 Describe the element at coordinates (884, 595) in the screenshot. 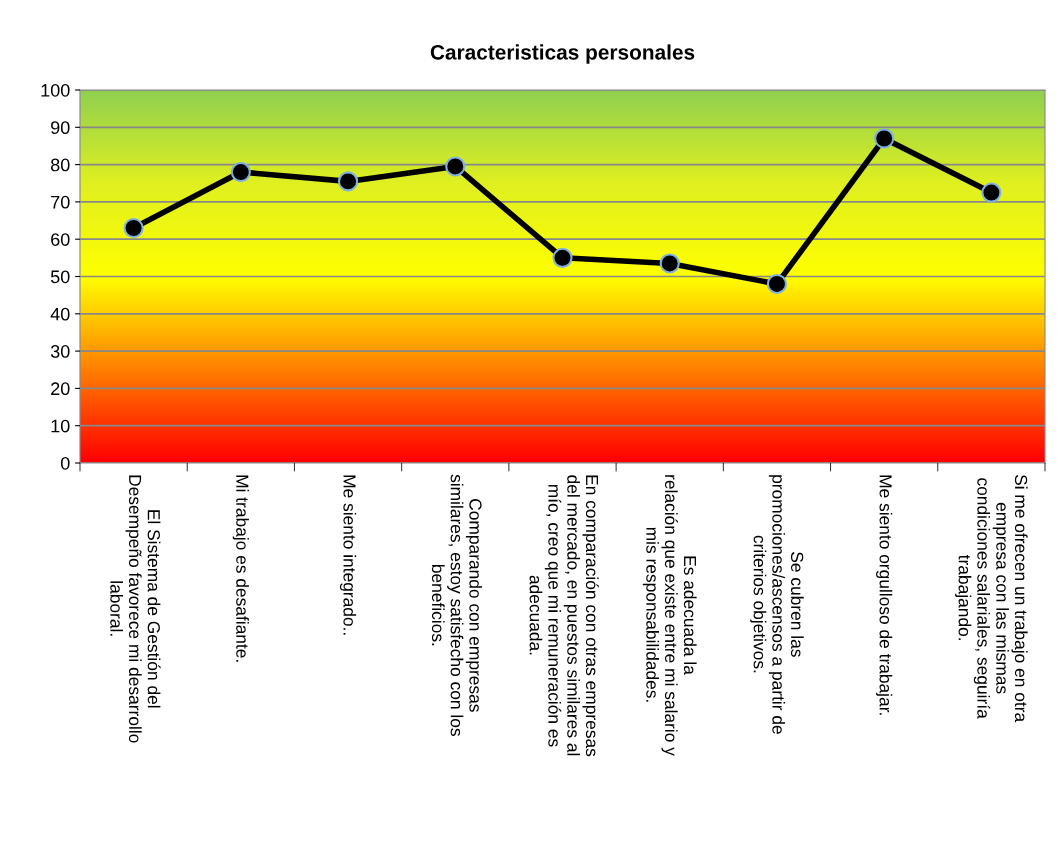

I see `x-tick-label: Me siento orgulloso de trabajar.` at that location.